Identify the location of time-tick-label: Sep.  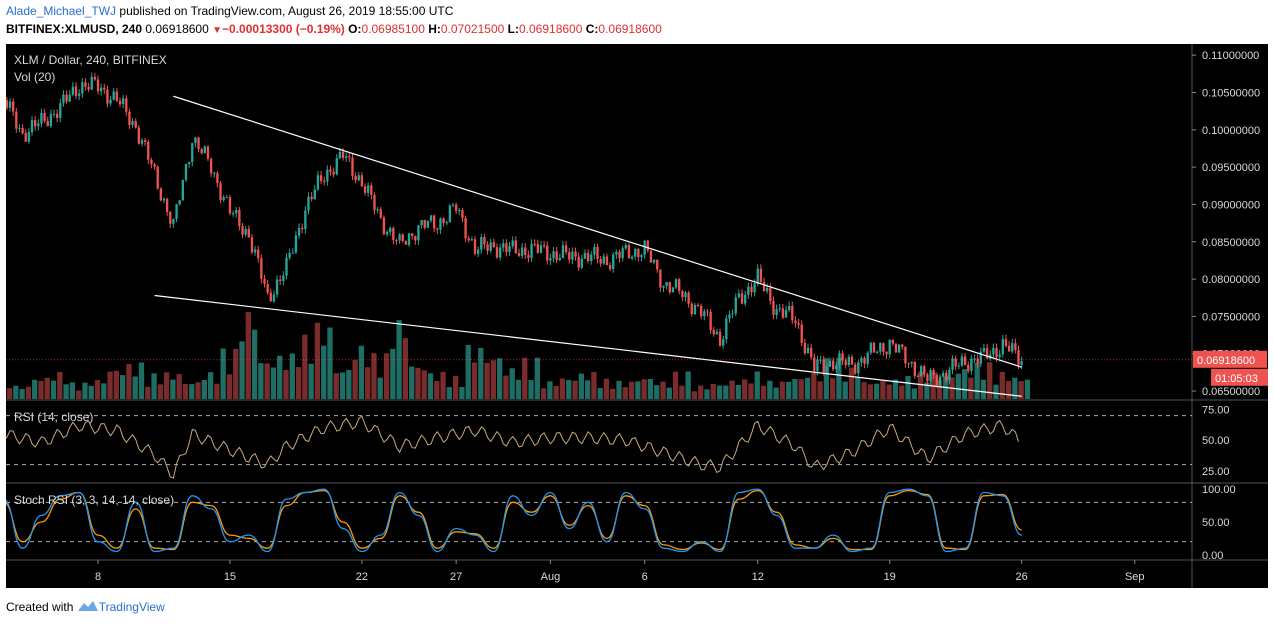
(1135, 577).